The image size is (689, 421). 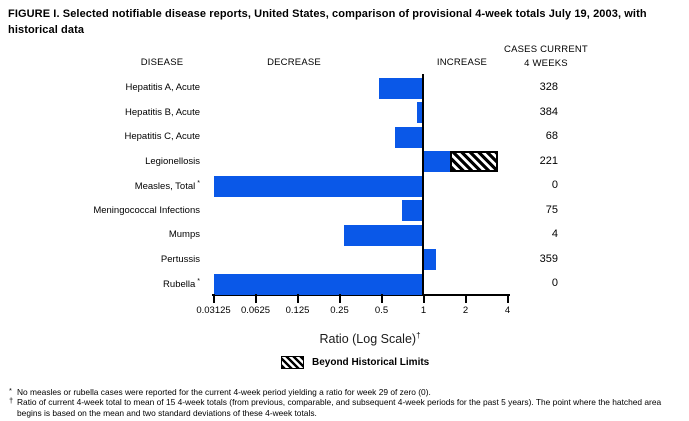 What do you see at coordinates (551, 136) in the screenshot?
I see `cases-value: 68` at bounding box center [551, 136].